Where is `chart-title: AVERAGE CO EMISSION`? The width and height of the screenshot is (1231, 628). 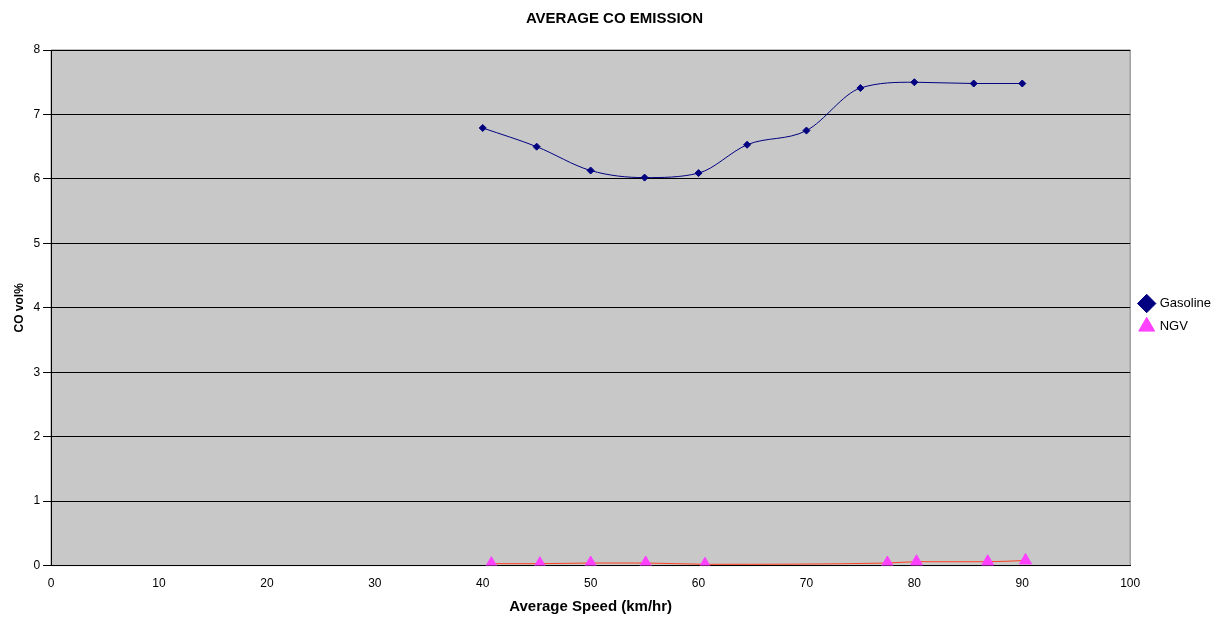
chart-title: AVERAGE CO EMISSION is located at coordinates (614, 18).